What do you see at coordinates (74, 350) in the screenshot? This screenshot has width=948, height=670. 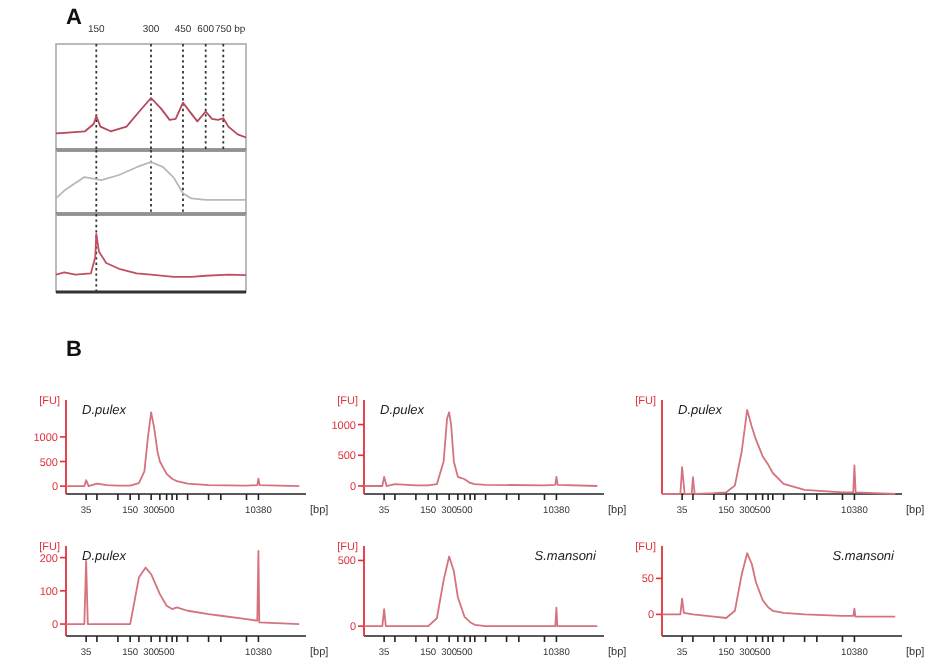 I see `chart-title: B` at bounding box center [74, 350].